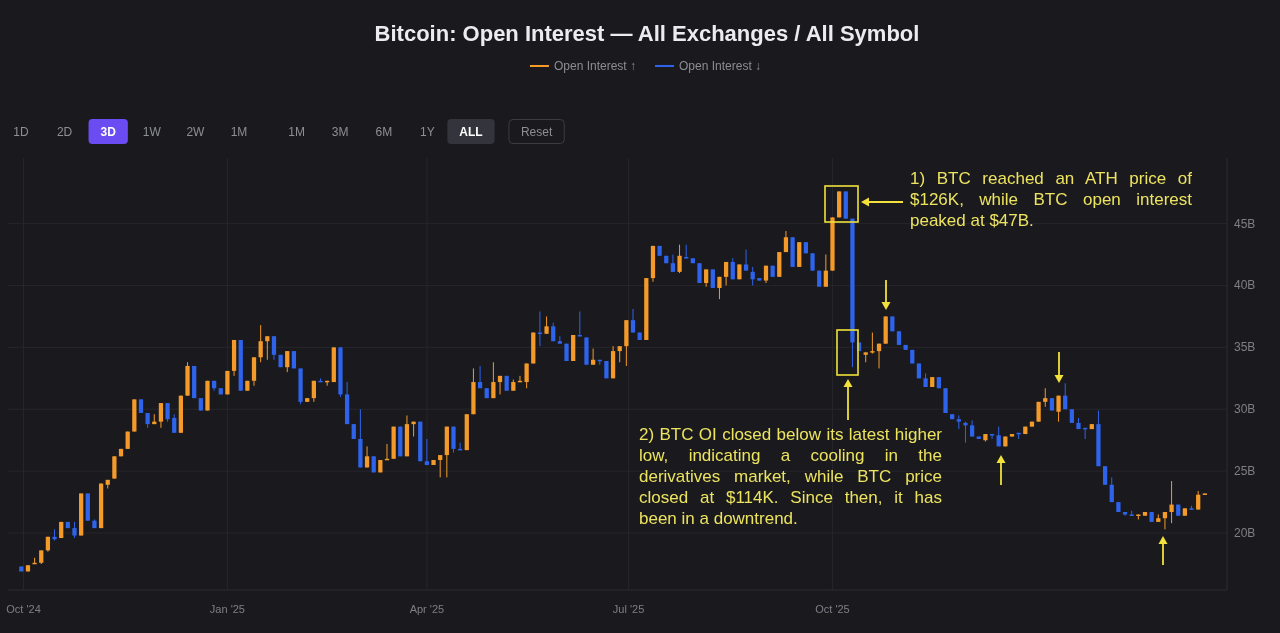 The height and width of the screenshot is (633, 1280). What do you see at coordinates (340, 131) in the screenshot?
I see `button-label: 3M` at bounding box center [340, 131].